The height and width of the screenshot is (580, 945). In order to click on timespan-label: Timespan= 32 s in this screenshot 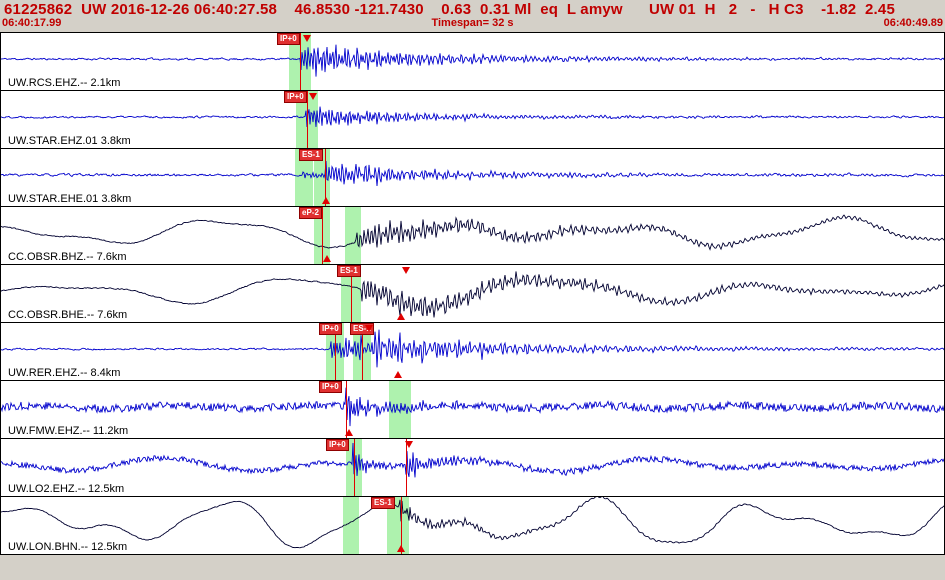, I will do `click(472, 23)`.